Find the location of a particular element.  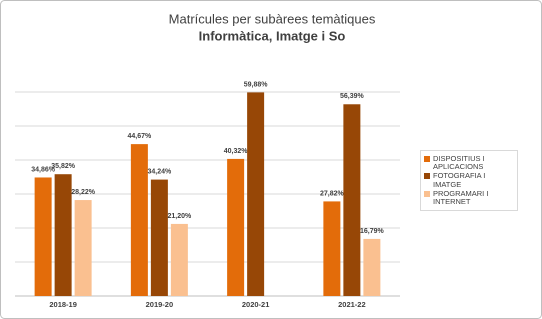

data-label: 56,39% is located at coordinates (352, 96).